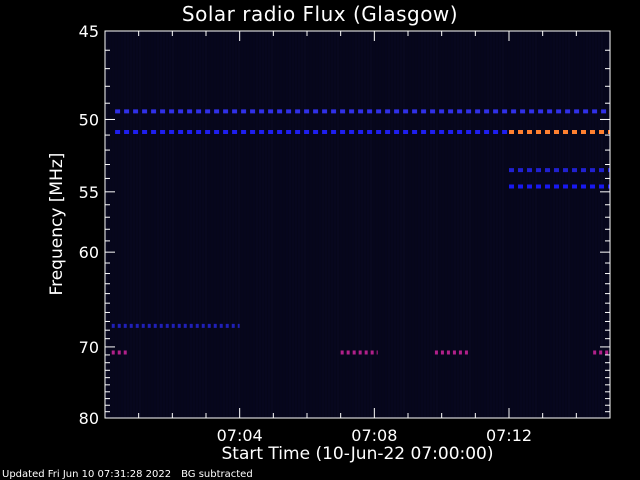  Describe the element at coordinates (89, 192) in the screenshot. I see `y-tick-label: 55` at that location.